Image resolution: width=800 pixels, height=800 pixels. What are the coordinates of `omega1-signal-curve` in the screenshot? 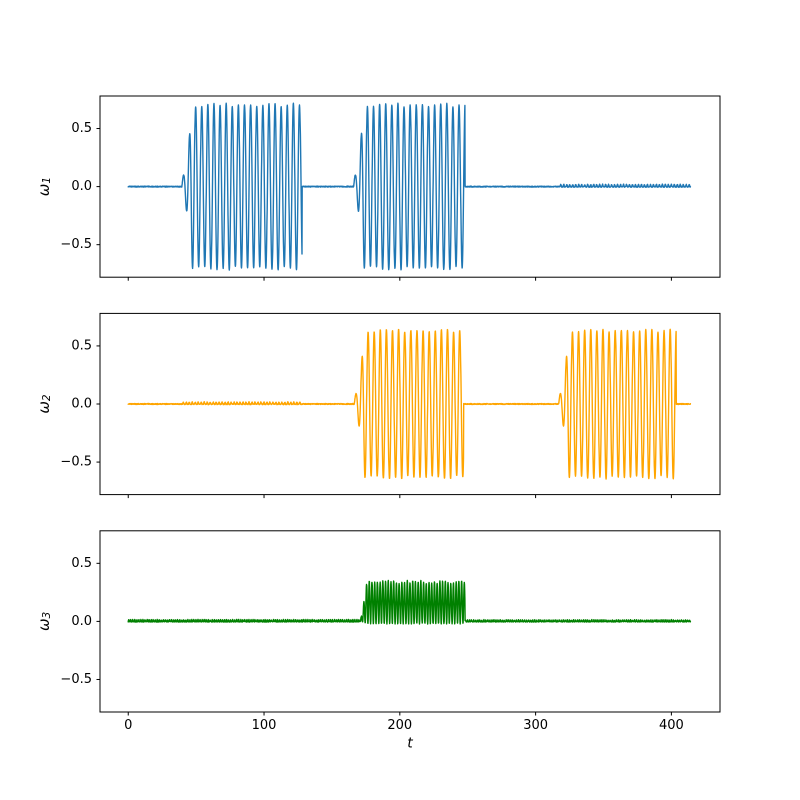 It's located at (409, 186).